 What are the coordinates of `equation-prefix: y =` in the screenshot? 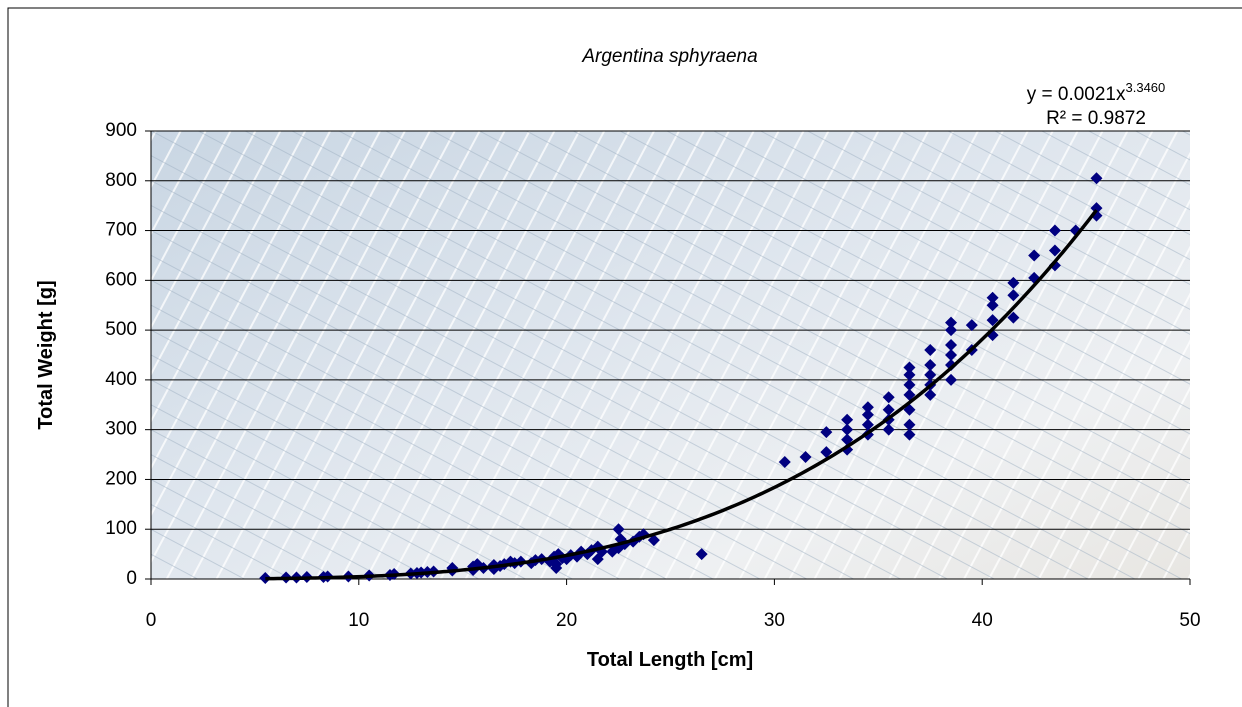 It's located at (1042, 94).